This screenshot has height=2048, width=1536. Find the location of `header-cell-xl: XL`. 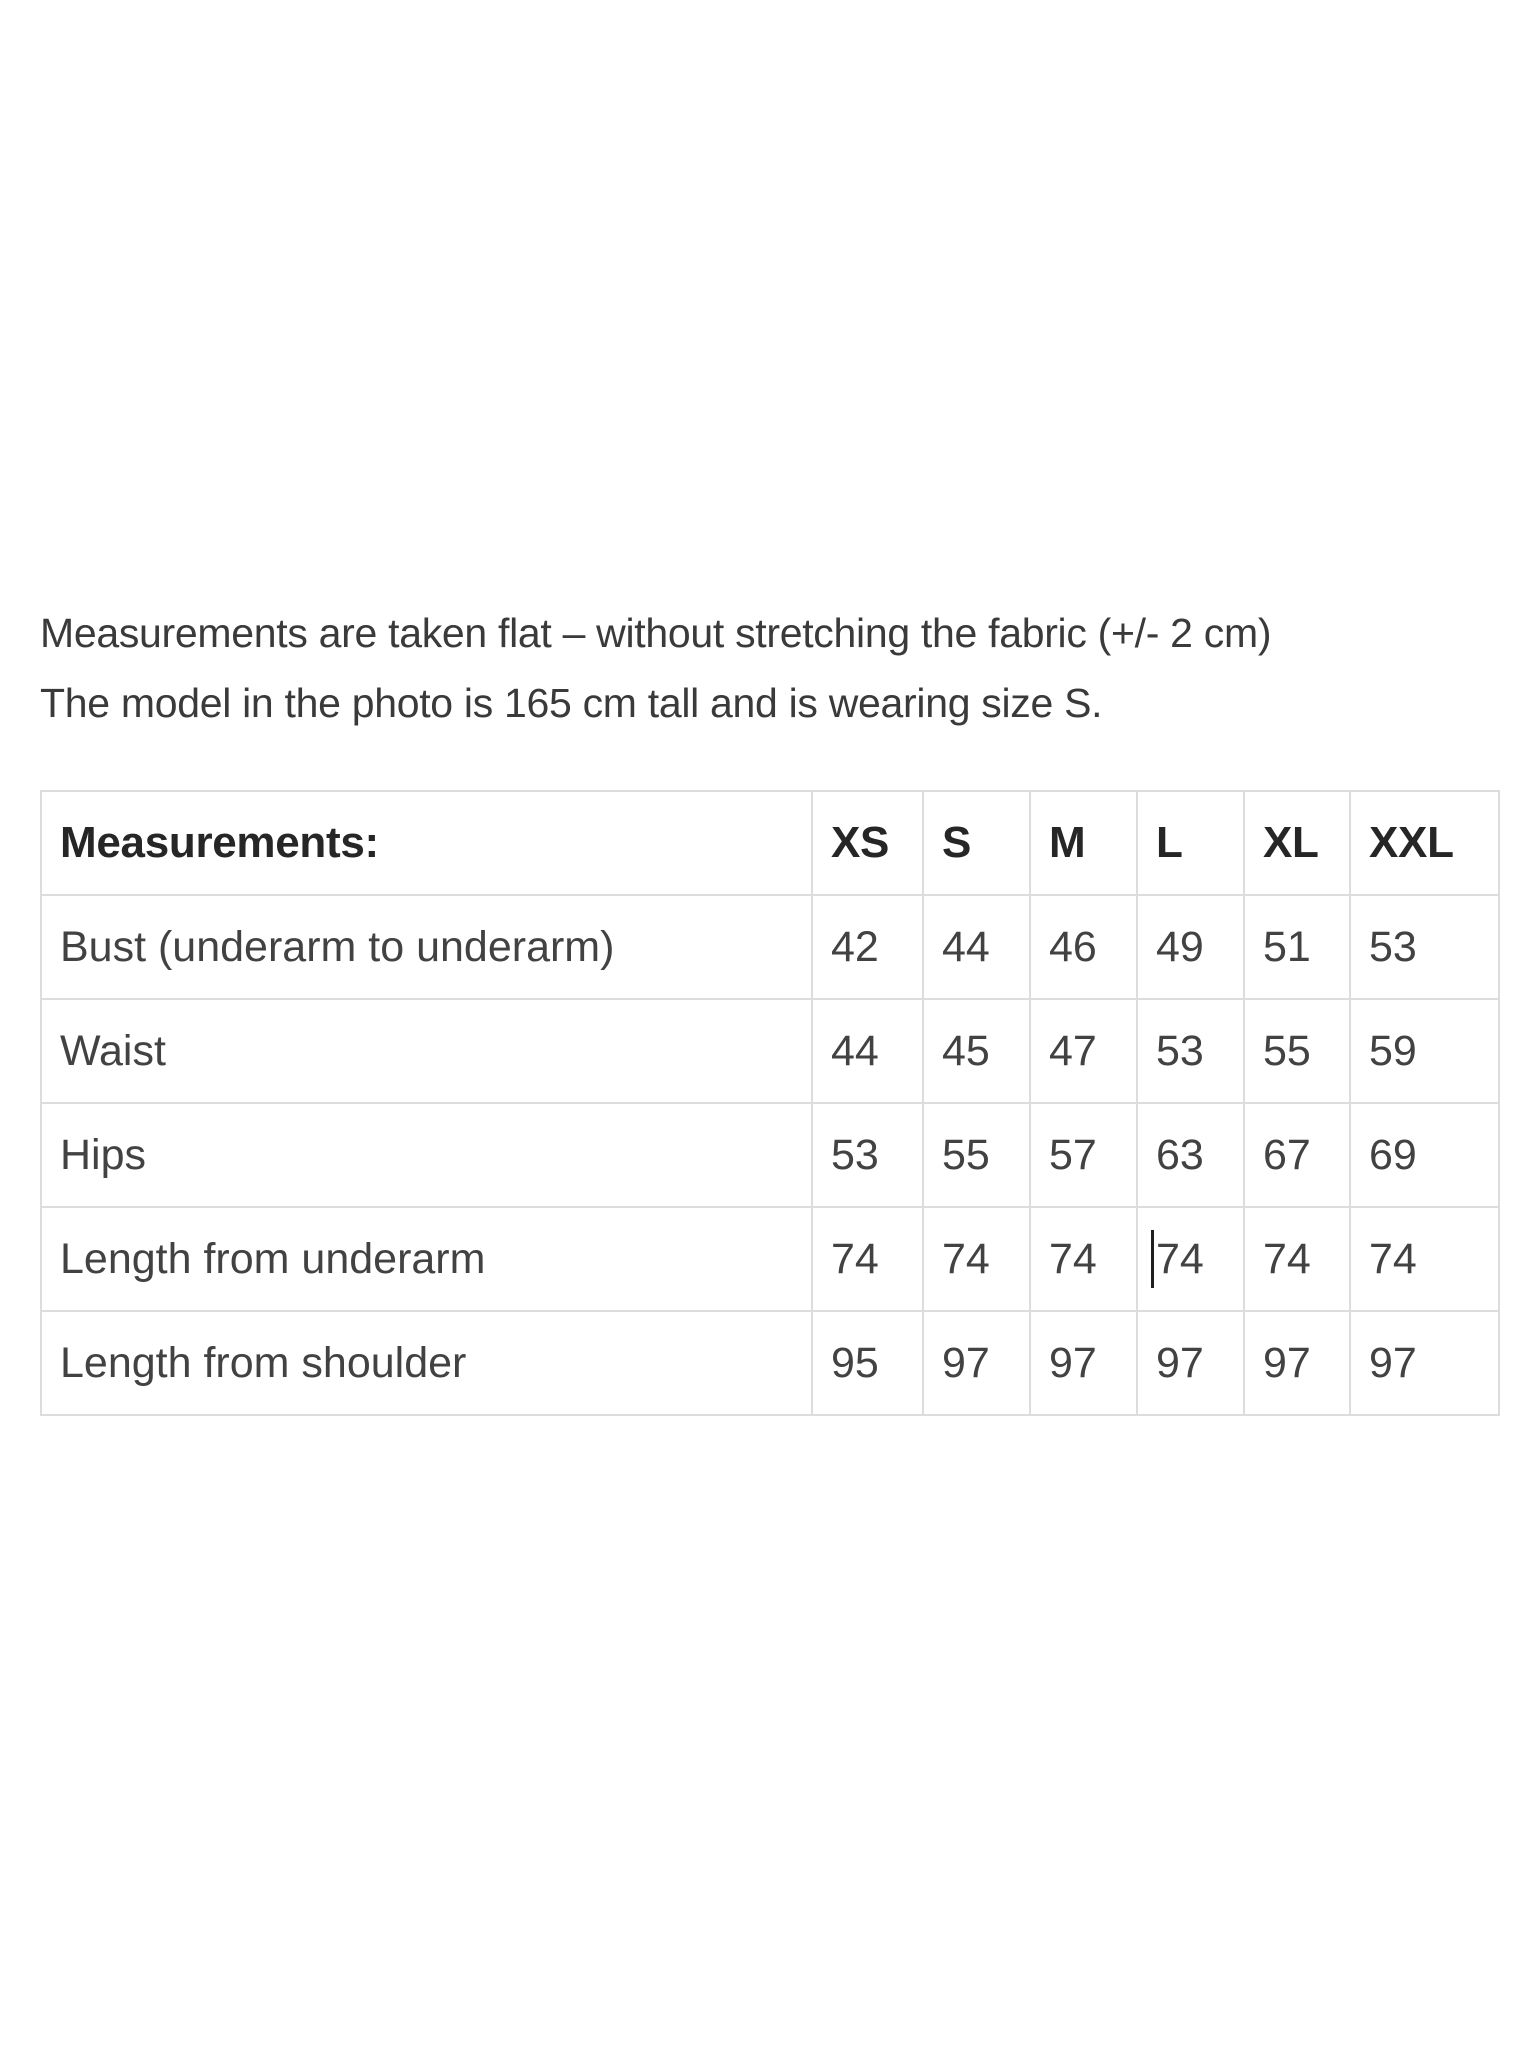

header-cell-xl: XL is located at coordinates (1297, 843).